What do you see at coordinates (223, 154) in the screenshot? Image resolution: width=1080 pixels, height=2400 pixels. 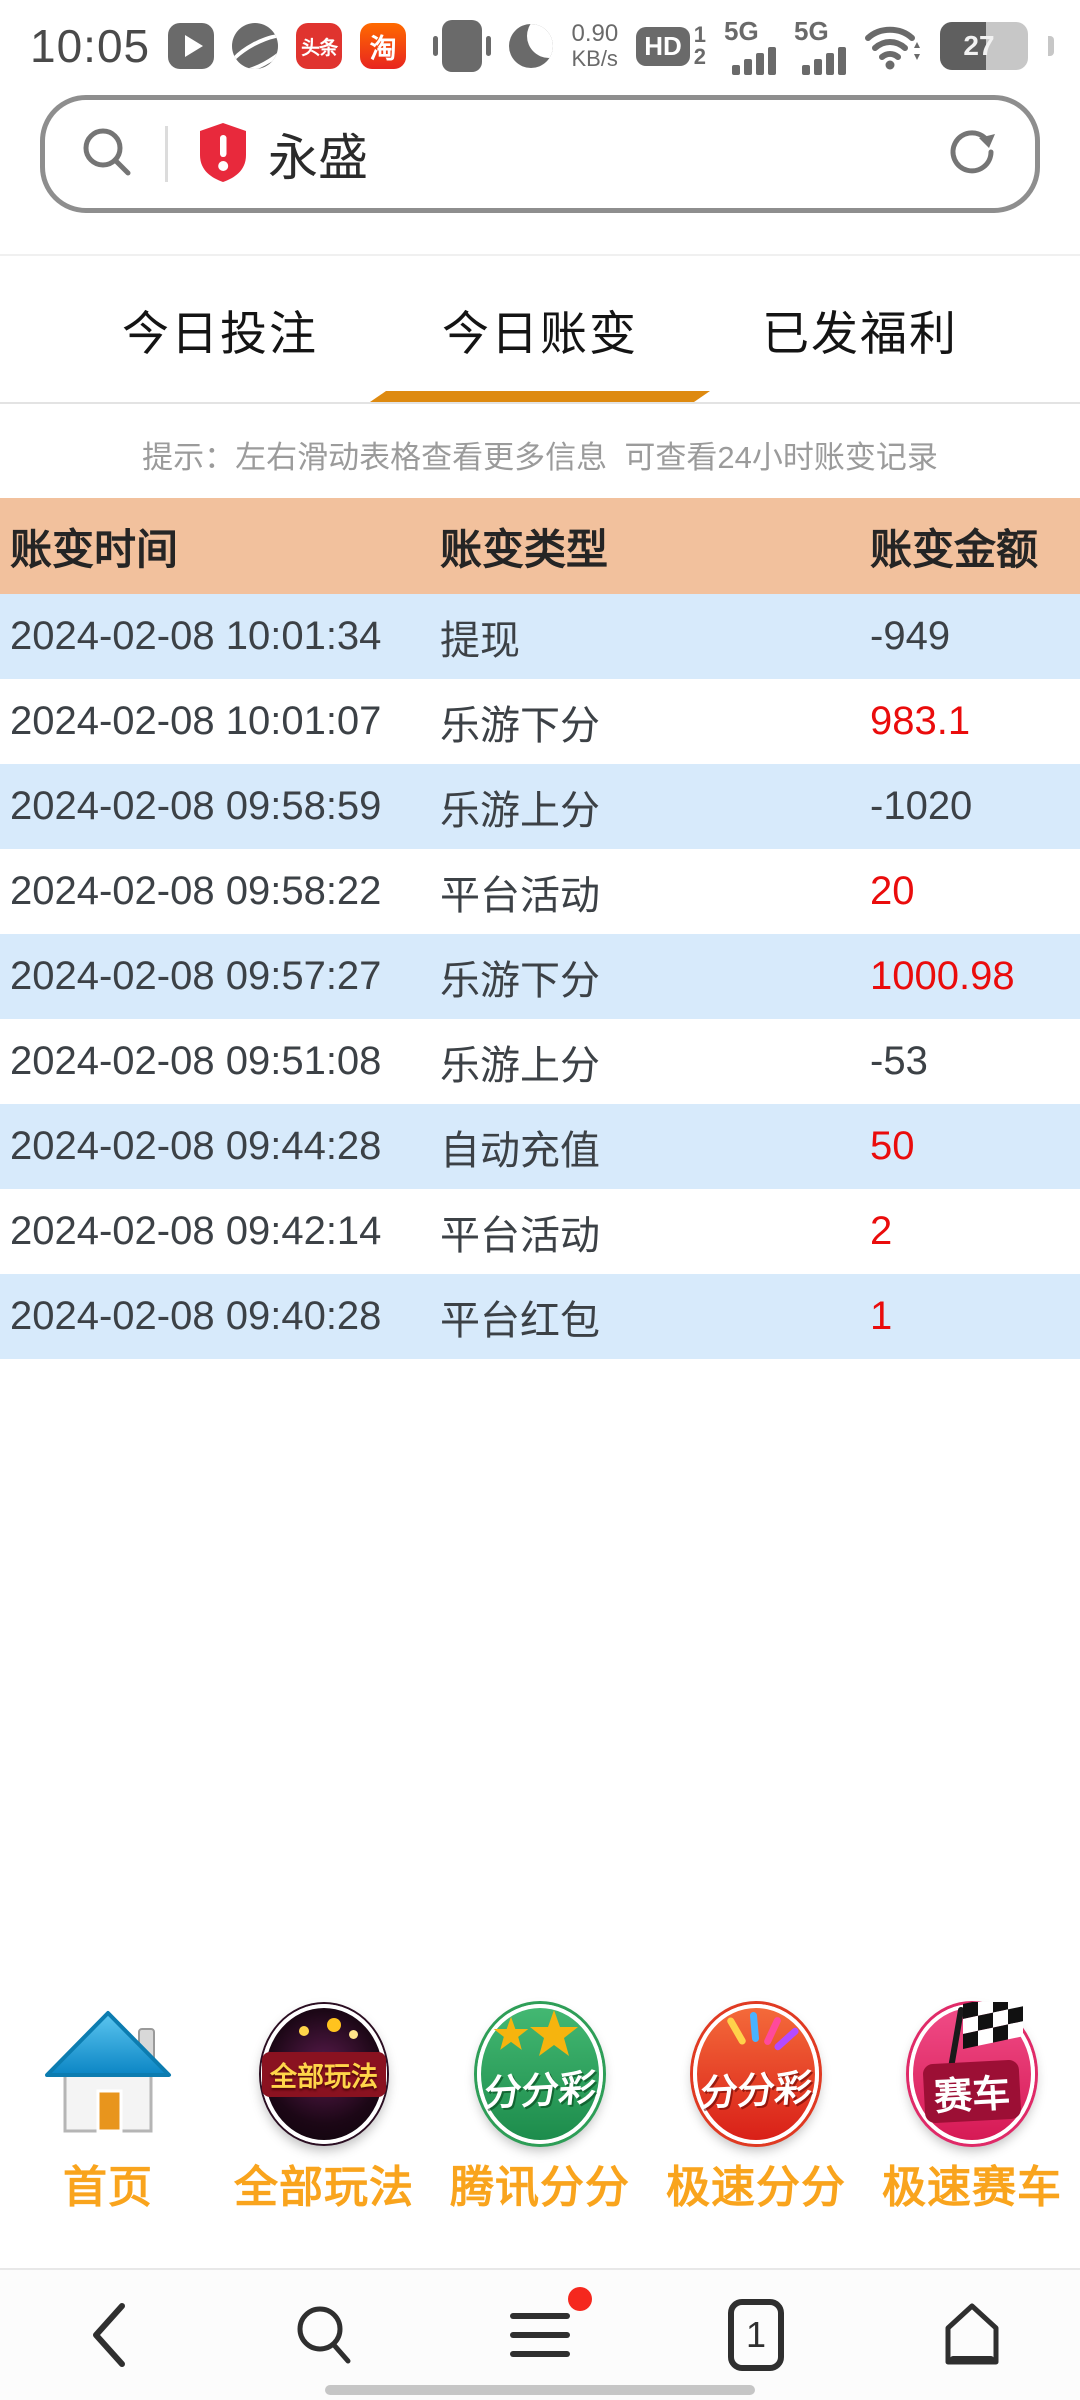 I see `site-security-warning-icon` at bounding box center [223, 154].